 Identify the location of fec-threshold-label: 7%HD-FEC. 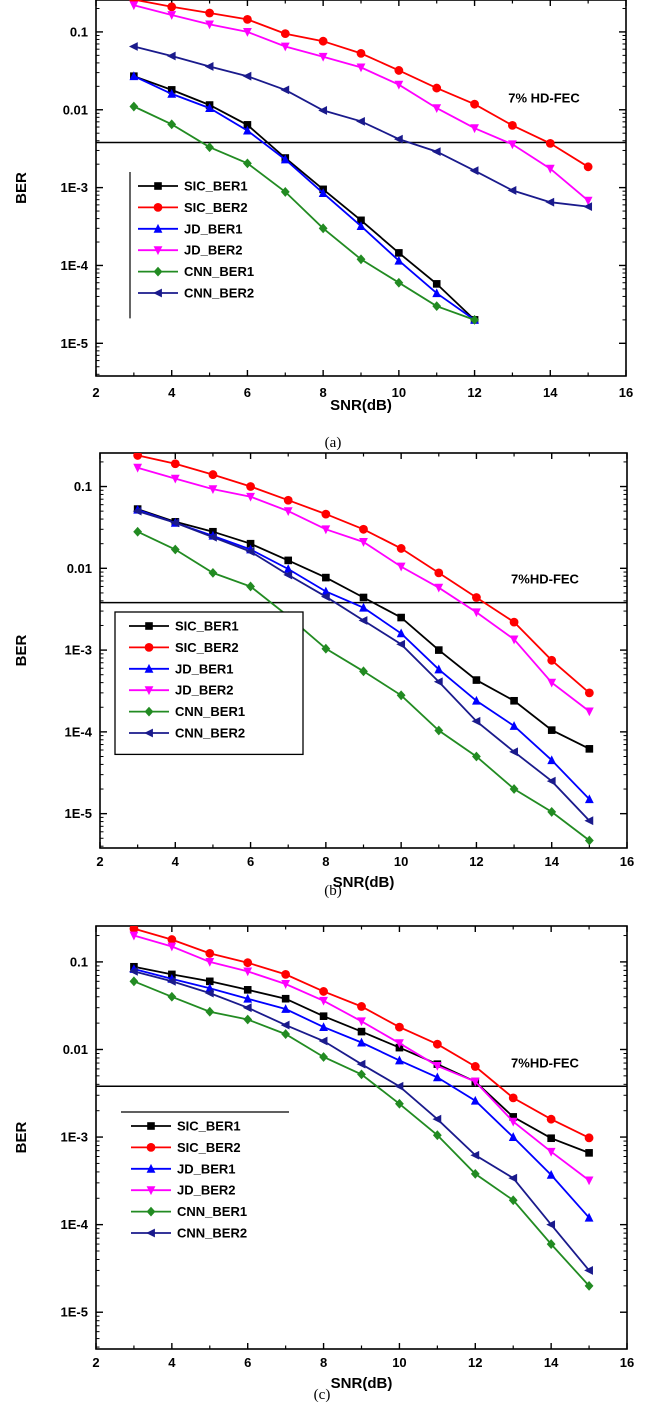
(545, 1062).